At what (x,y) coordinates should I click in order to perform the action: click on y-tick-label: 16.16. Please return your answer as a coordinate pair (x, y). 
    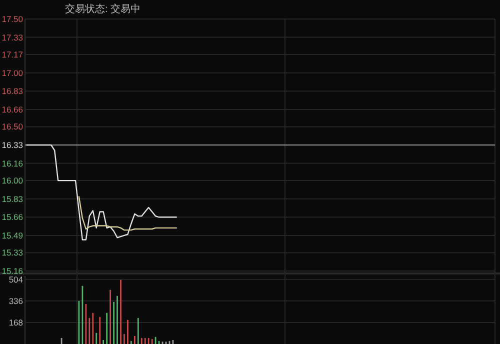
    Looking at the image, I should click on (13, 163).